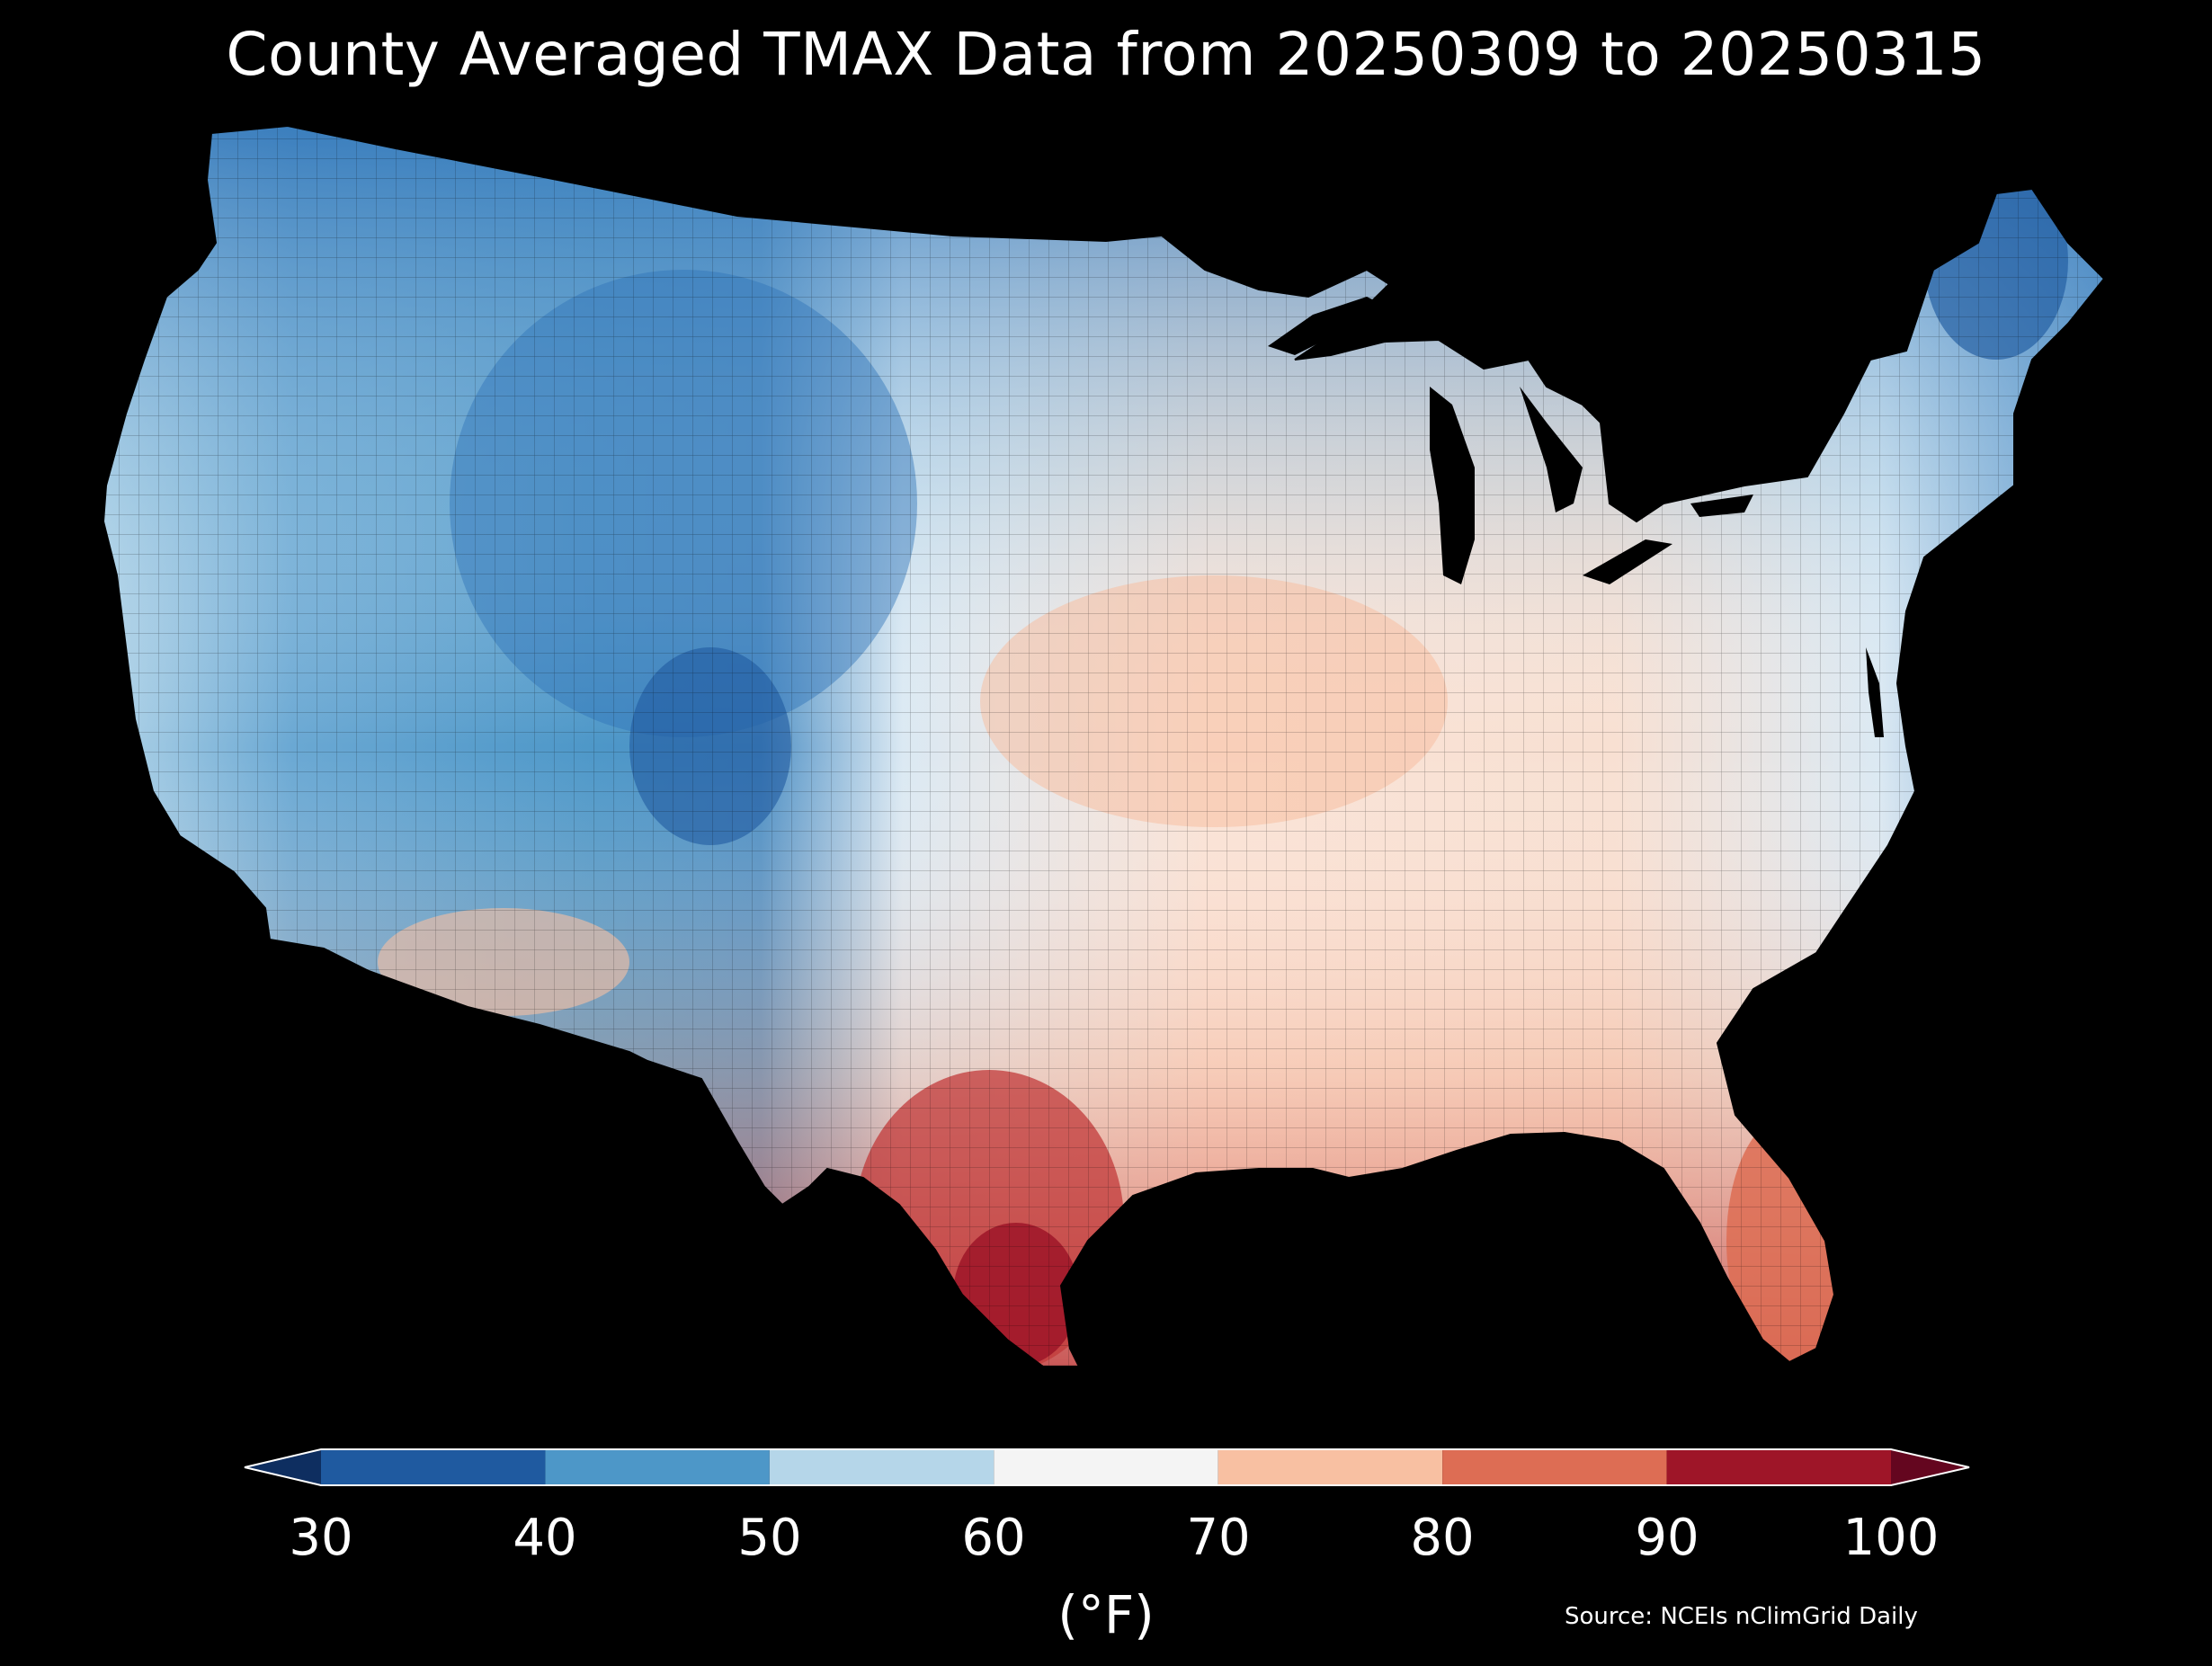 This screenshot has height=1666, width=2212. I want to click on colorbar-tick-label: 60, so click(993, 1538).